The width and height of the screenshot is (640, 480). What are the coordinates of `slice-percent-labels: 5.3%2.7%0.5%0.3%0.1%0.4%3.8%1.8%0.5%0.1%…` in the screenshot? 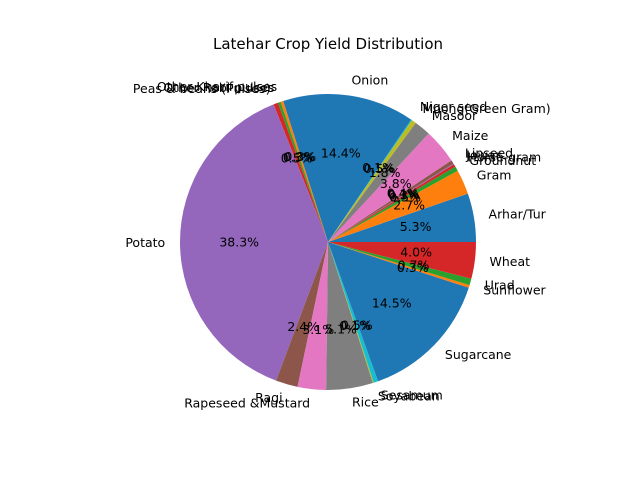 It's located at (325, 241).